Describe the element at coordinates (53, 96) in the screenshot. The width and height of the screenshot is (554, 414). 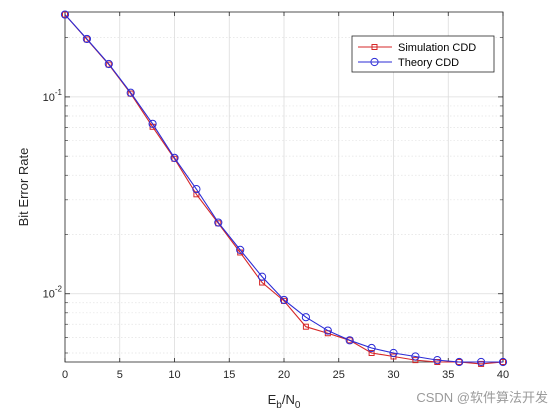
I see `y-tick-label: 10⁻¹` at that location.